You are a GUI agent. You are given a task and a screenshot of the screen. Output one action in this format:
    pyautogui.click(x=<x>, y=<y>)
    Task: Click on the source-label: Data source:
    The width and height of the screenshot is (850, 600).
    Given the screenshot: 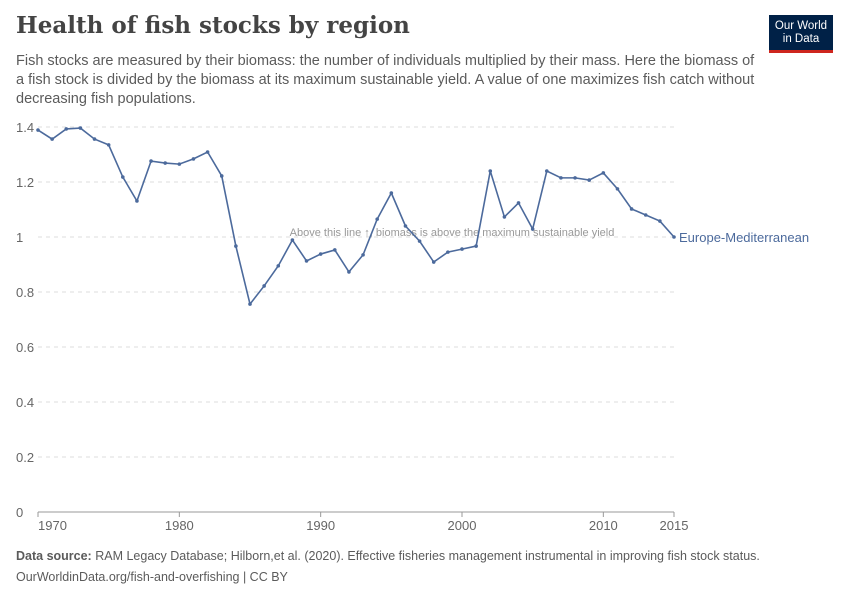 What is the action you would take?
    pyautogui.click(x=54, y=556)
    